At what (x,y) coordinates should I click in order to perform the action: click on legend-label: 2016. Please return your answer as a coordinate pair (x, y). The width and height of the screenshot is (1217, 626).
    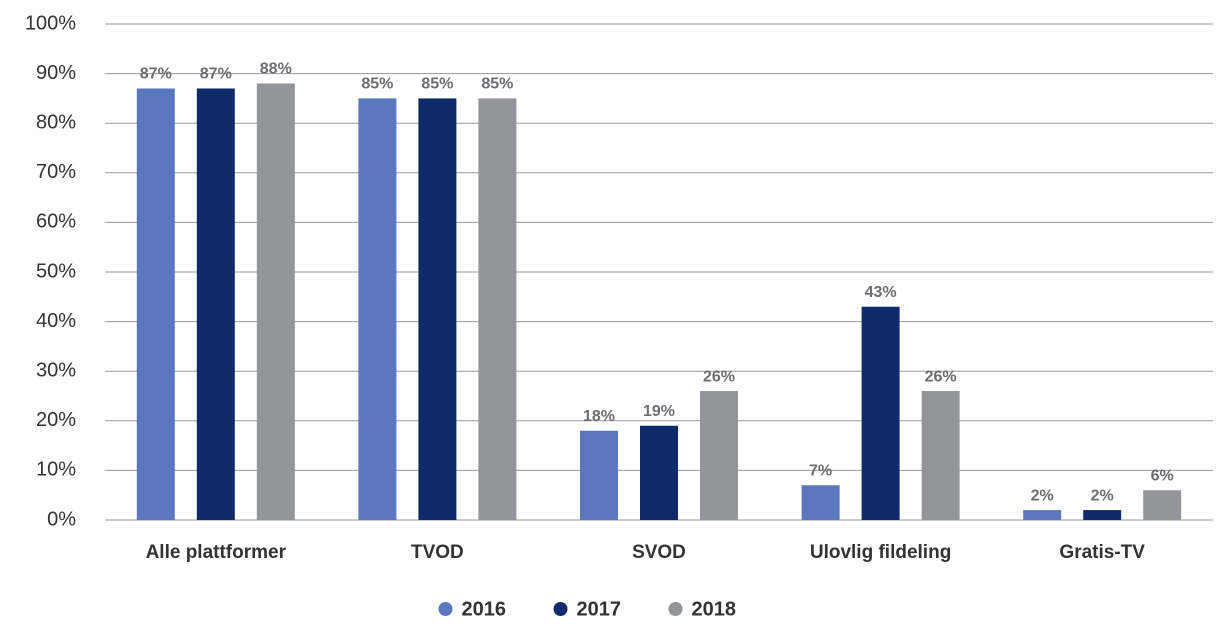
    Looking at the image, I should click on (484, 609).